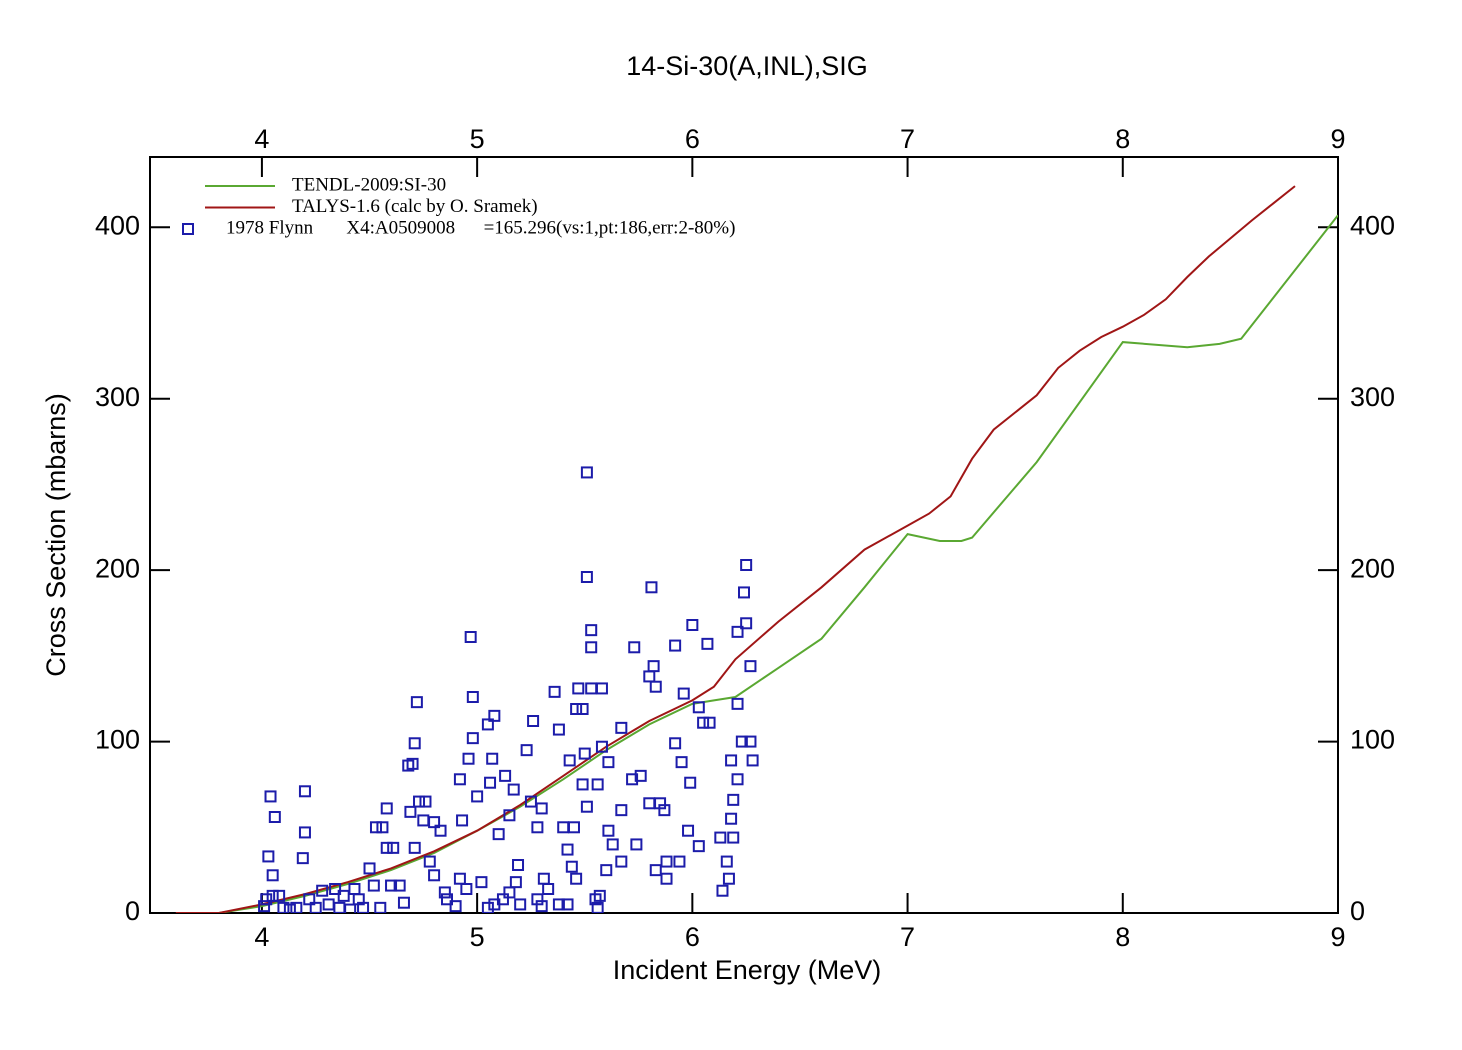 This screenshot has width=1462, height=1050. What do you see at coordinates (1337, 139) in the screenshot?
I see `x2-tick-label: 9` at bounding box center [1337, 139].